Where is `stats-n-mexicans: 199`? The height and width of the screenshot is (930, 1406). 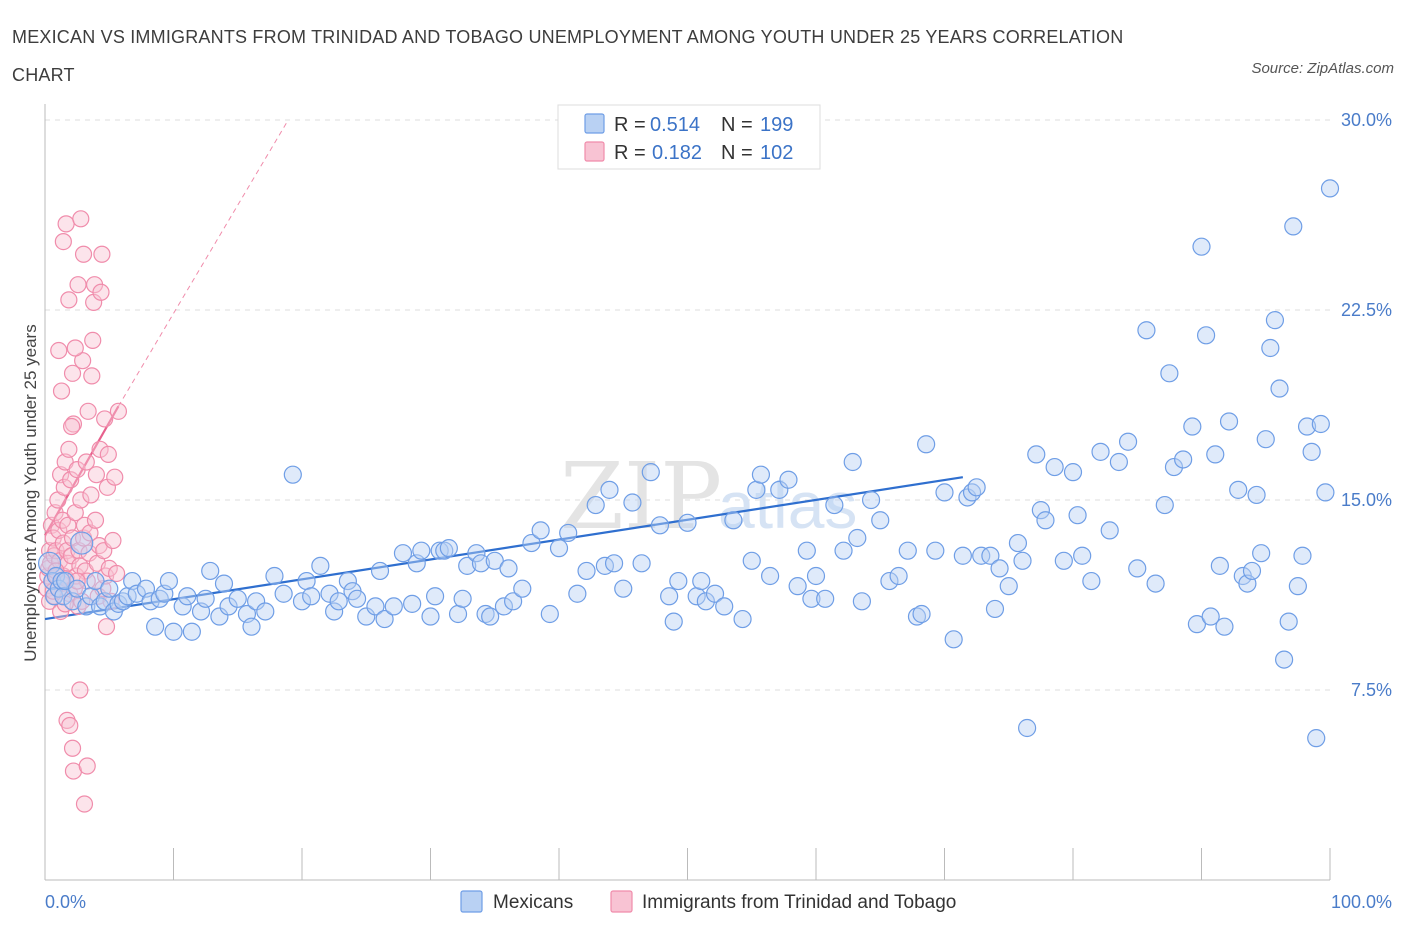
stats-n-mexicans: 199 is located at coordinates (776, 125).